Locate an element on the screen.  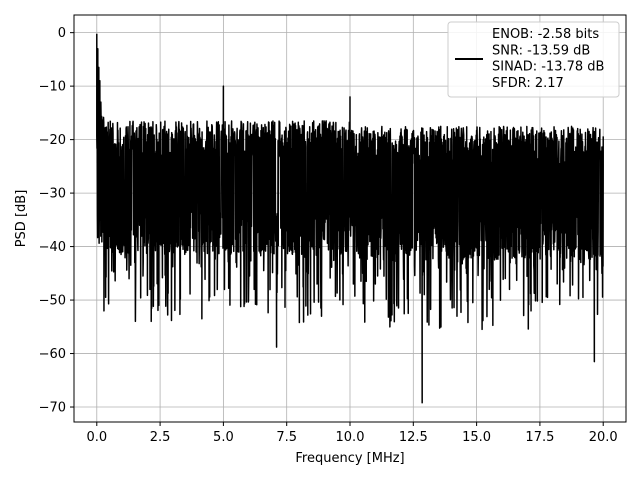
y-tick-label: −70 is located at coordinates (52, 408).